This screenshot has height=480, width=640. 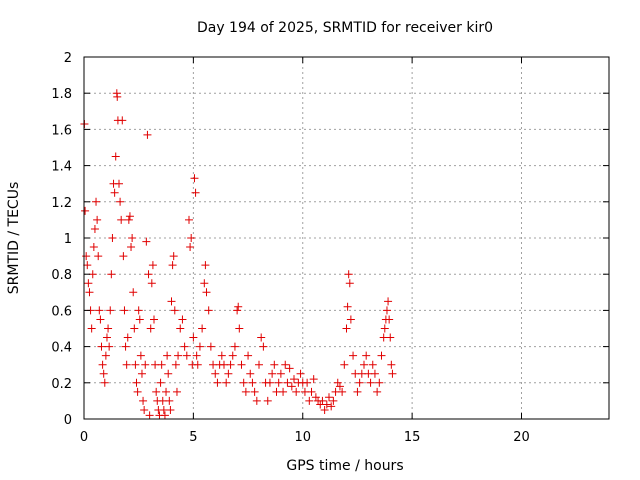 I want to click on y-tick-label: 1.2, so click(x=61, y=203).